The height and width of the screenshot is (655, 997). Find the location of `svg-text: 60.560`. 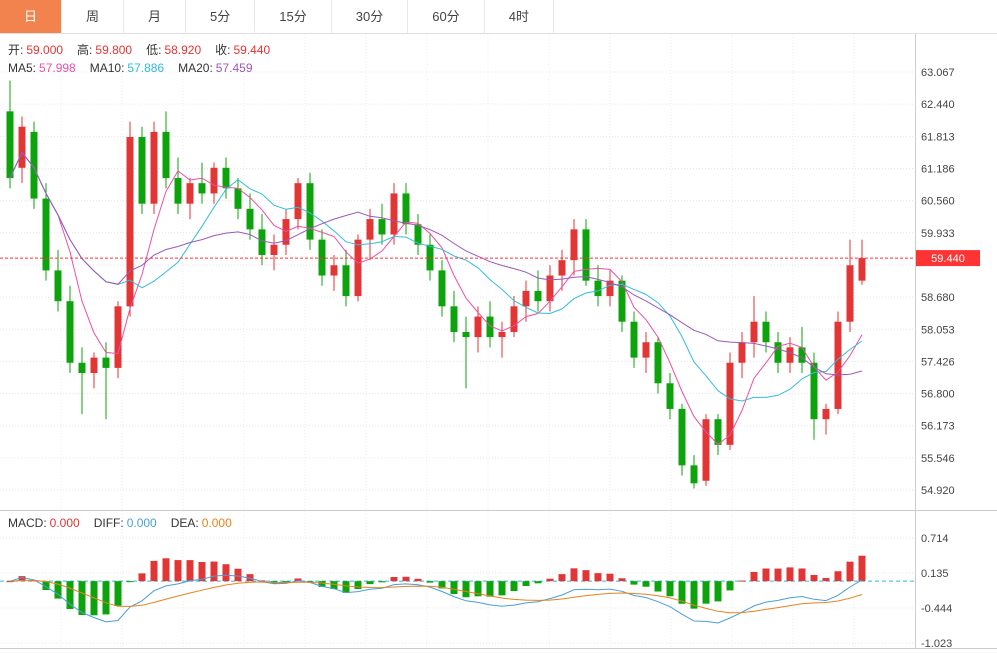

svg-text: 60.560 is located at coordinates (938, 202).